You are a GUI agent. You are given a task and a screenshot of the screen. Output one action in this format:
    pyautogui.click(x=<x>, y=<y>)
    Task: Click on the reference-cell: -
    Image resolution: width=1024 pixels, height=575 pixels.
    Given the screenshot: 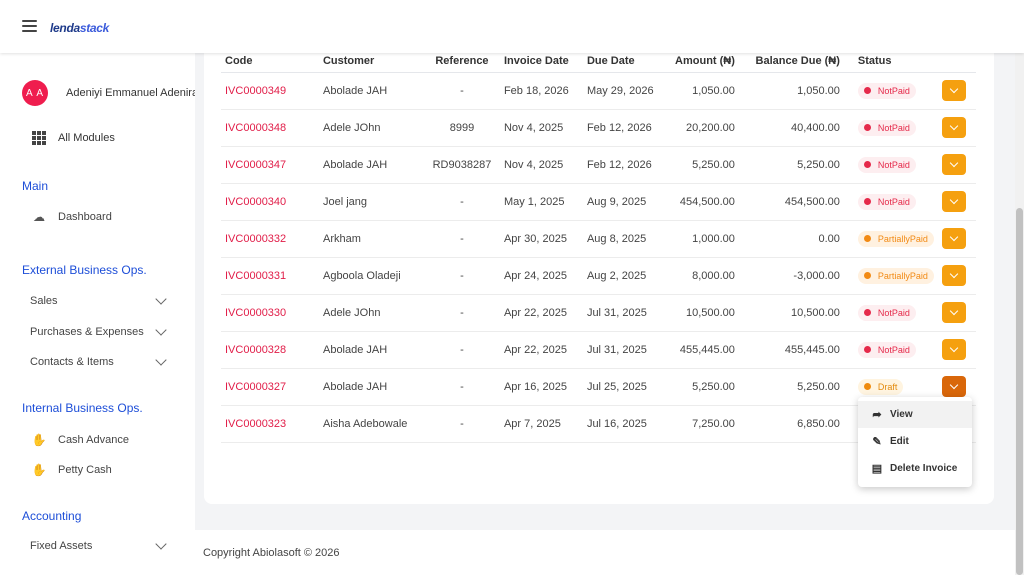 What is the action you would take?
    pyautogui.click(x=461, y=91)
    